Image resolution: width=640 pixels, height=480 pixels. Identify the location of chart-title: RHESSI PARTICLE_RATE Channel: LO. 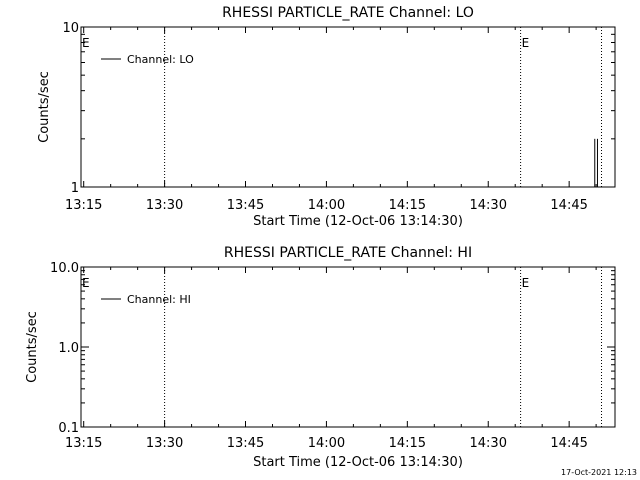
(348, 13).